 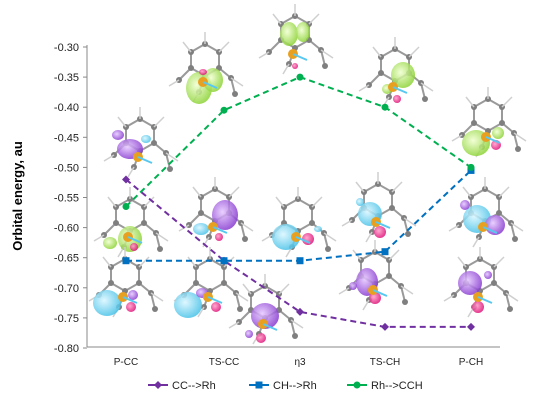 I want to click on series-line, so click(x=299, y=215).